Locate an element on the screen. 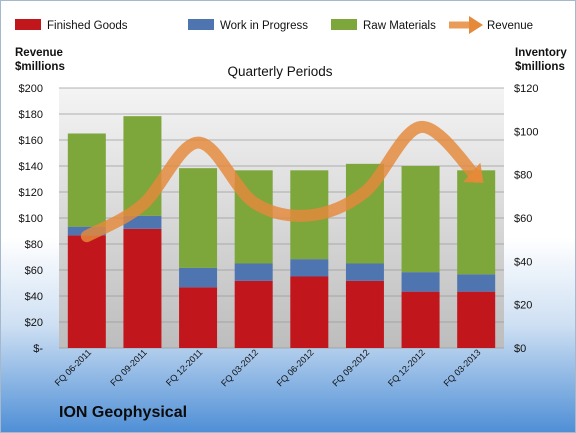  left-tick-label: $- is located at coordinates (38, 349).